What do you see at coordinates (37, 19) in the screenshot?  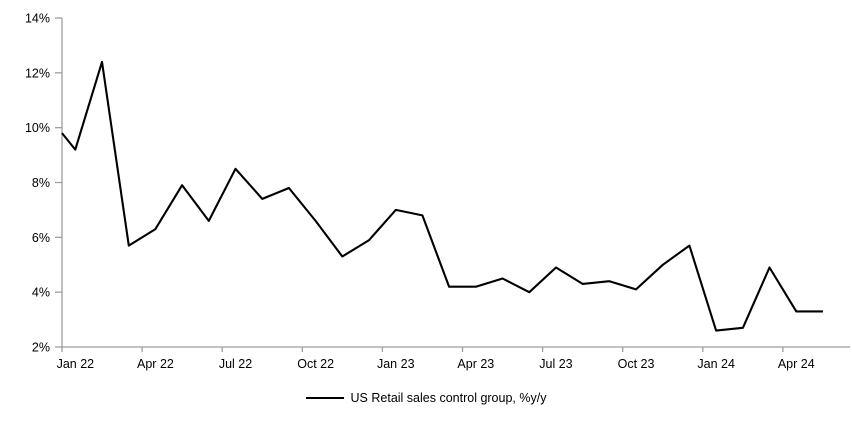 I see `y-tick-label: 14%` at bounding box center [37, 19].